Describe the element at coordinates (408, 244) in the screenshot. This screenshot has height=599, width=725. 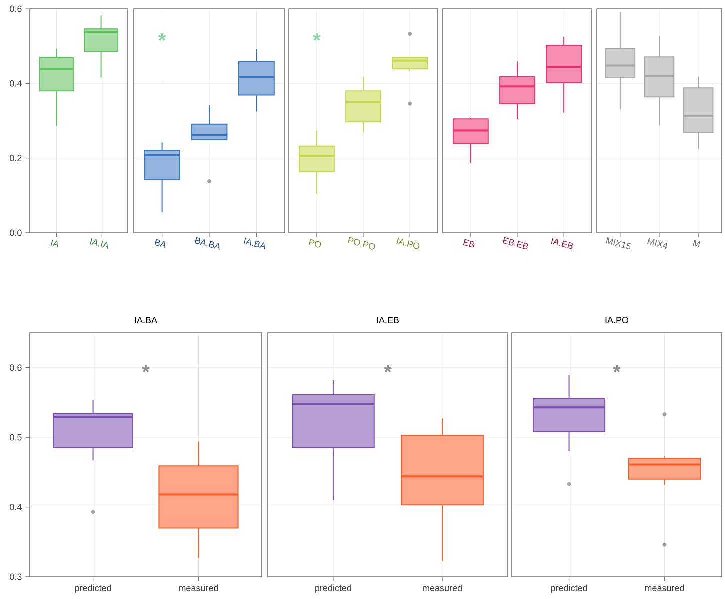
I see `x-tick-label: IA.PO` at that location.